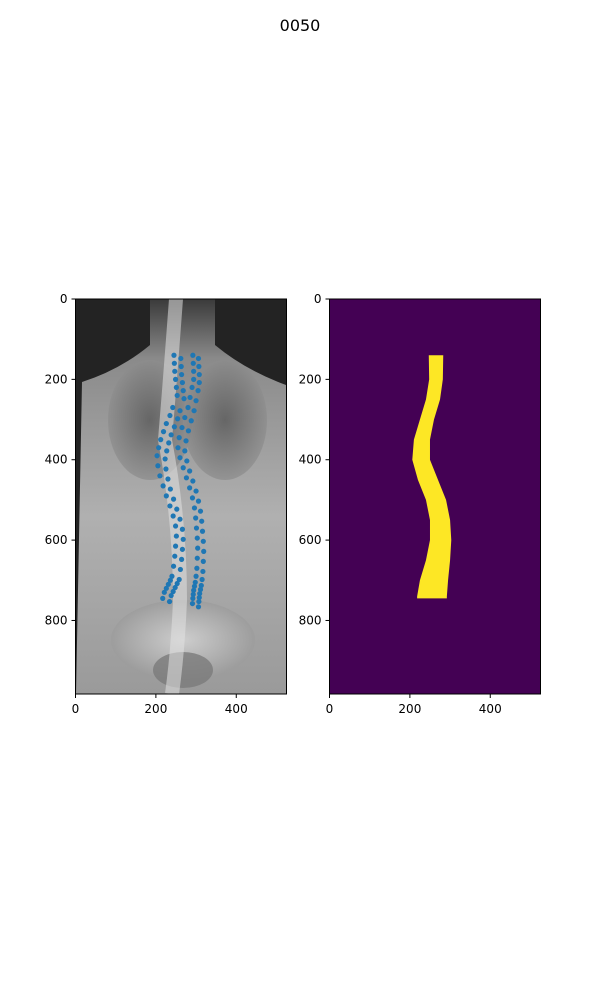 The width and height of the screenshot is (600, 983). Describe the element at coordinates (64, 299) in the screenshot. I see `left-ytick-label: 0` at that location.